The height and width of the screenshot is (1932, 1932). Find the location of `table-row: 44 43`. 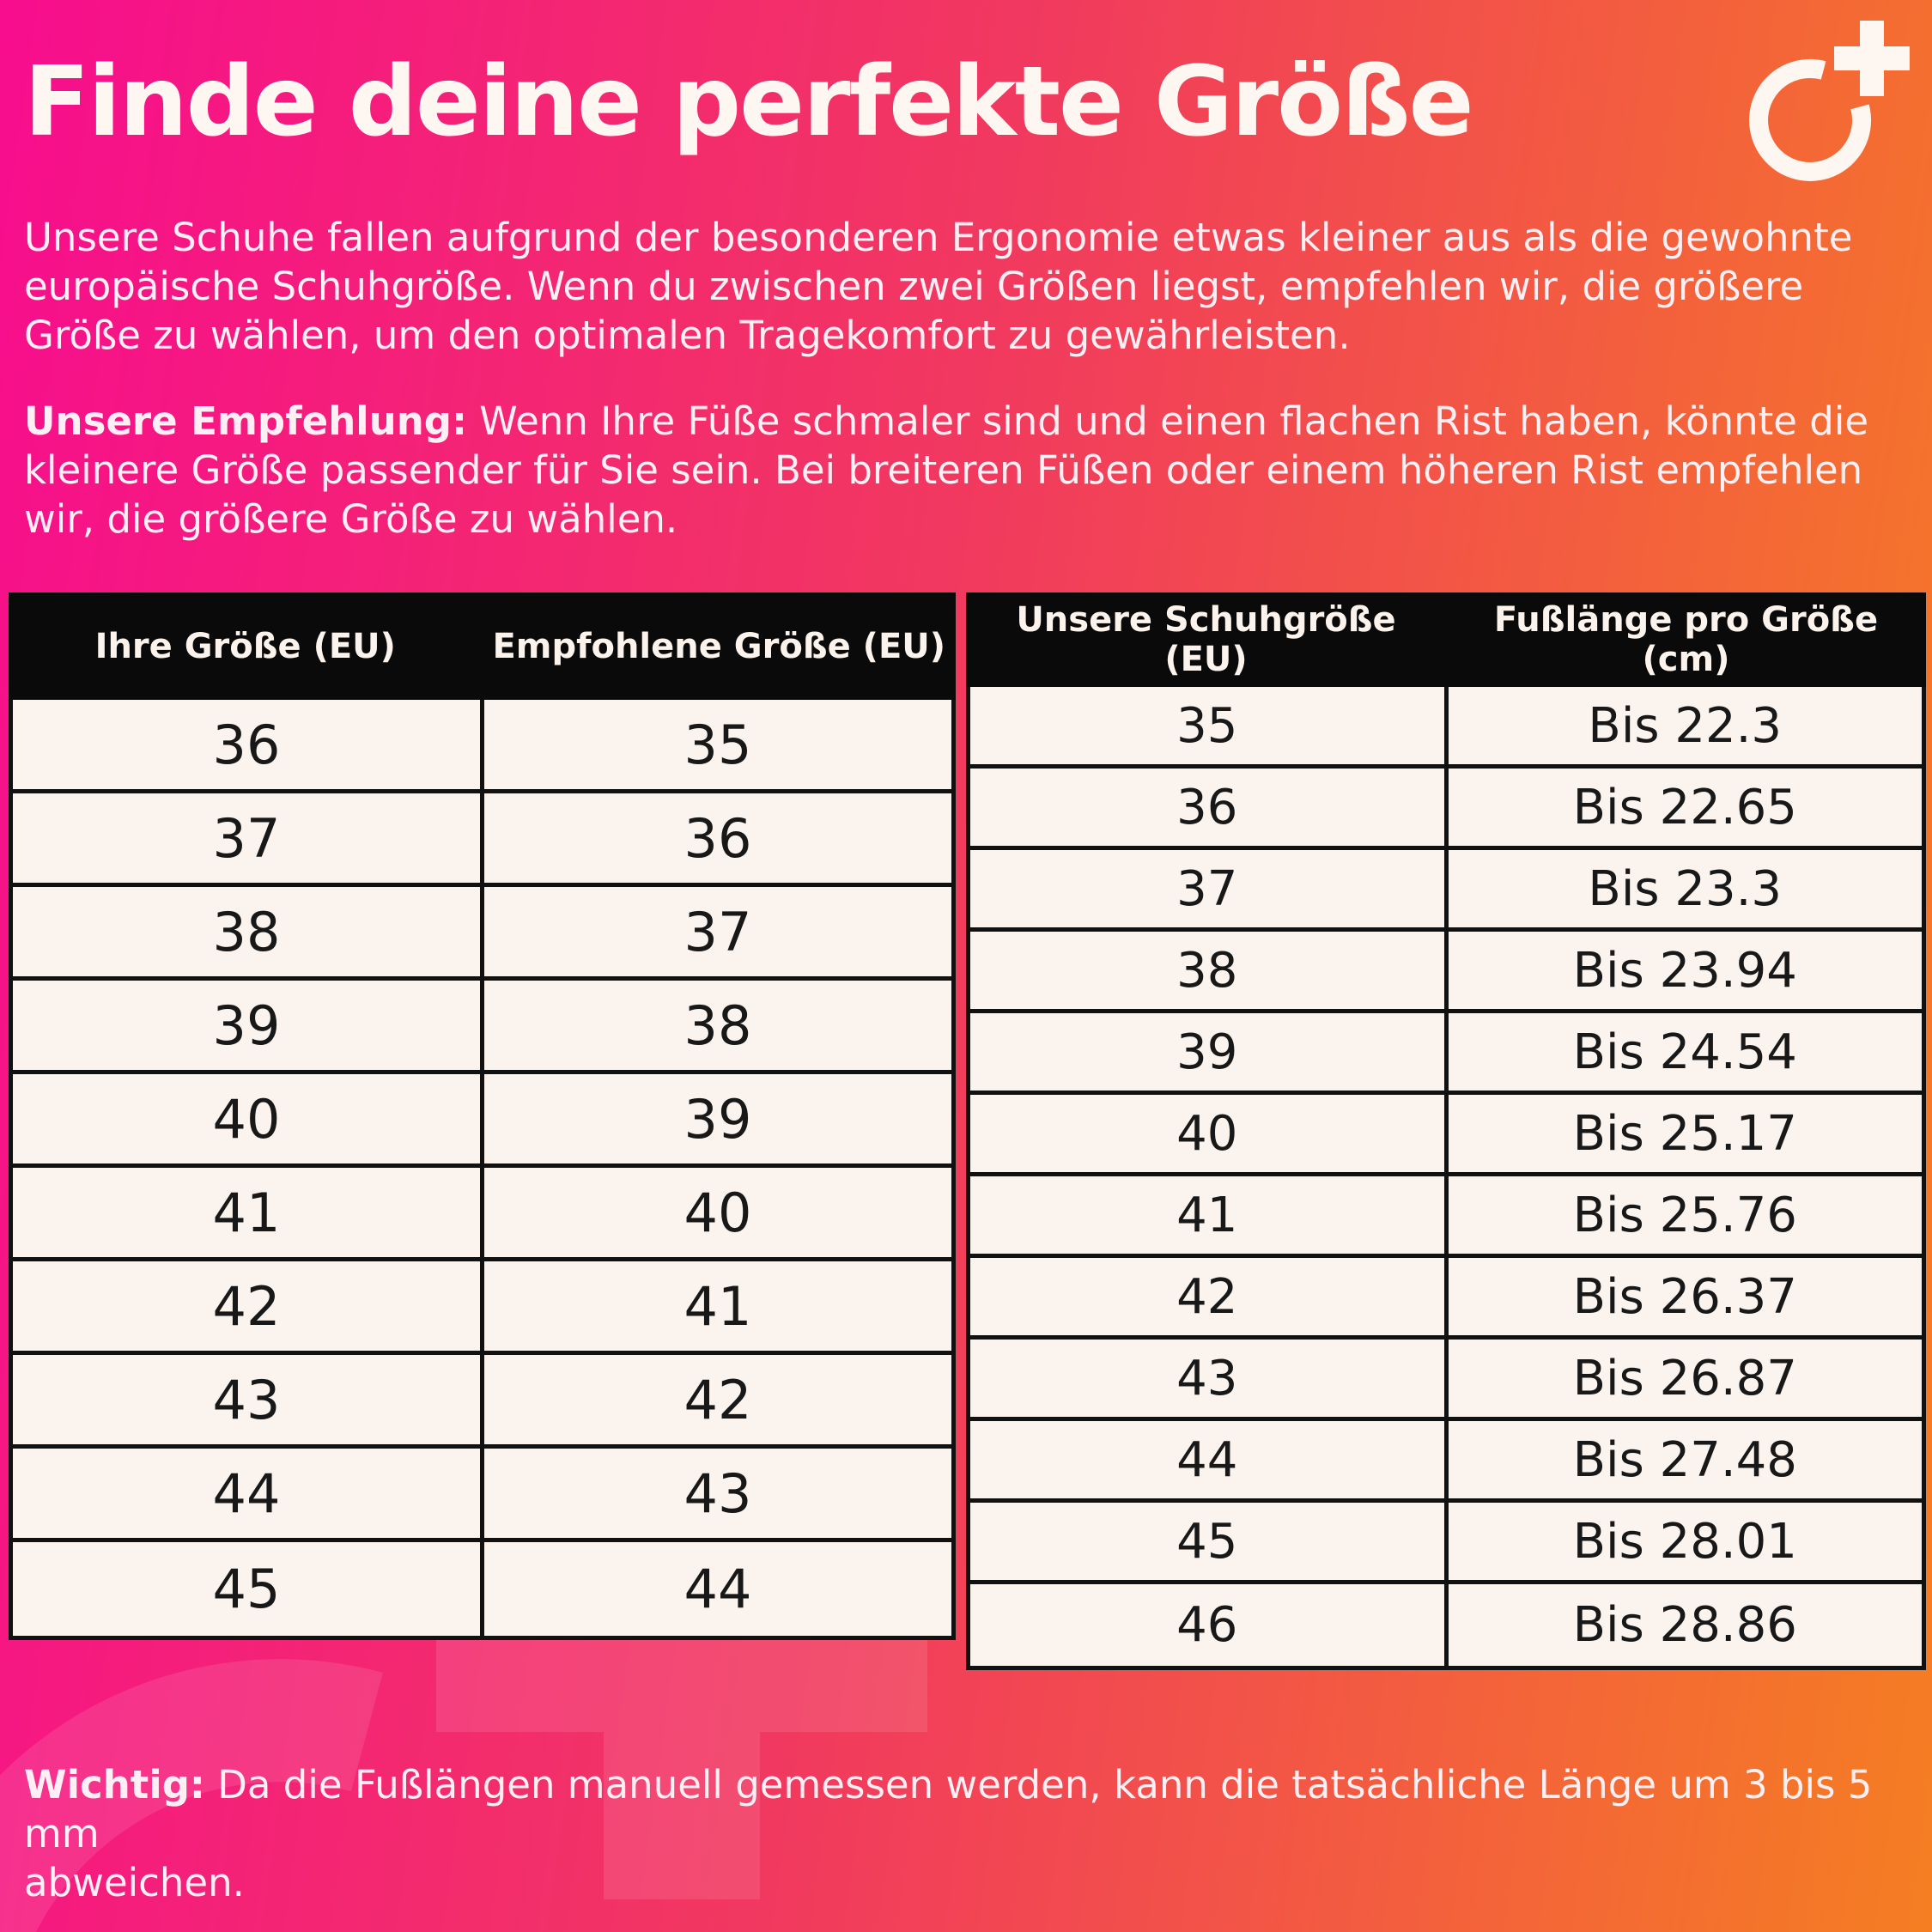

table-row: 44 43 is located at coordinates (482, 1495).